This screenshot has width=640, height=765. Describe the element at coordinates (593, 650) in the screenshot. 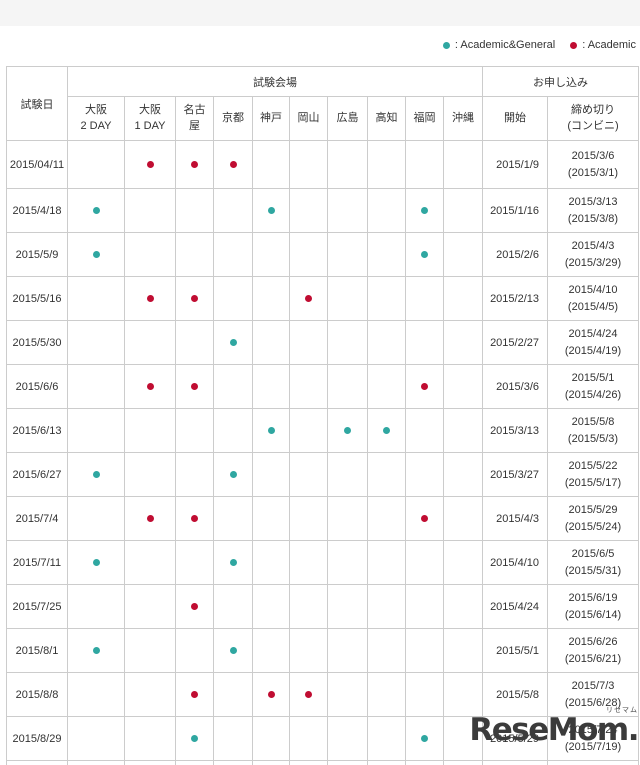

I see `apply-deadline-cell: 2015/6/26 (2015/6/21)` at that location.